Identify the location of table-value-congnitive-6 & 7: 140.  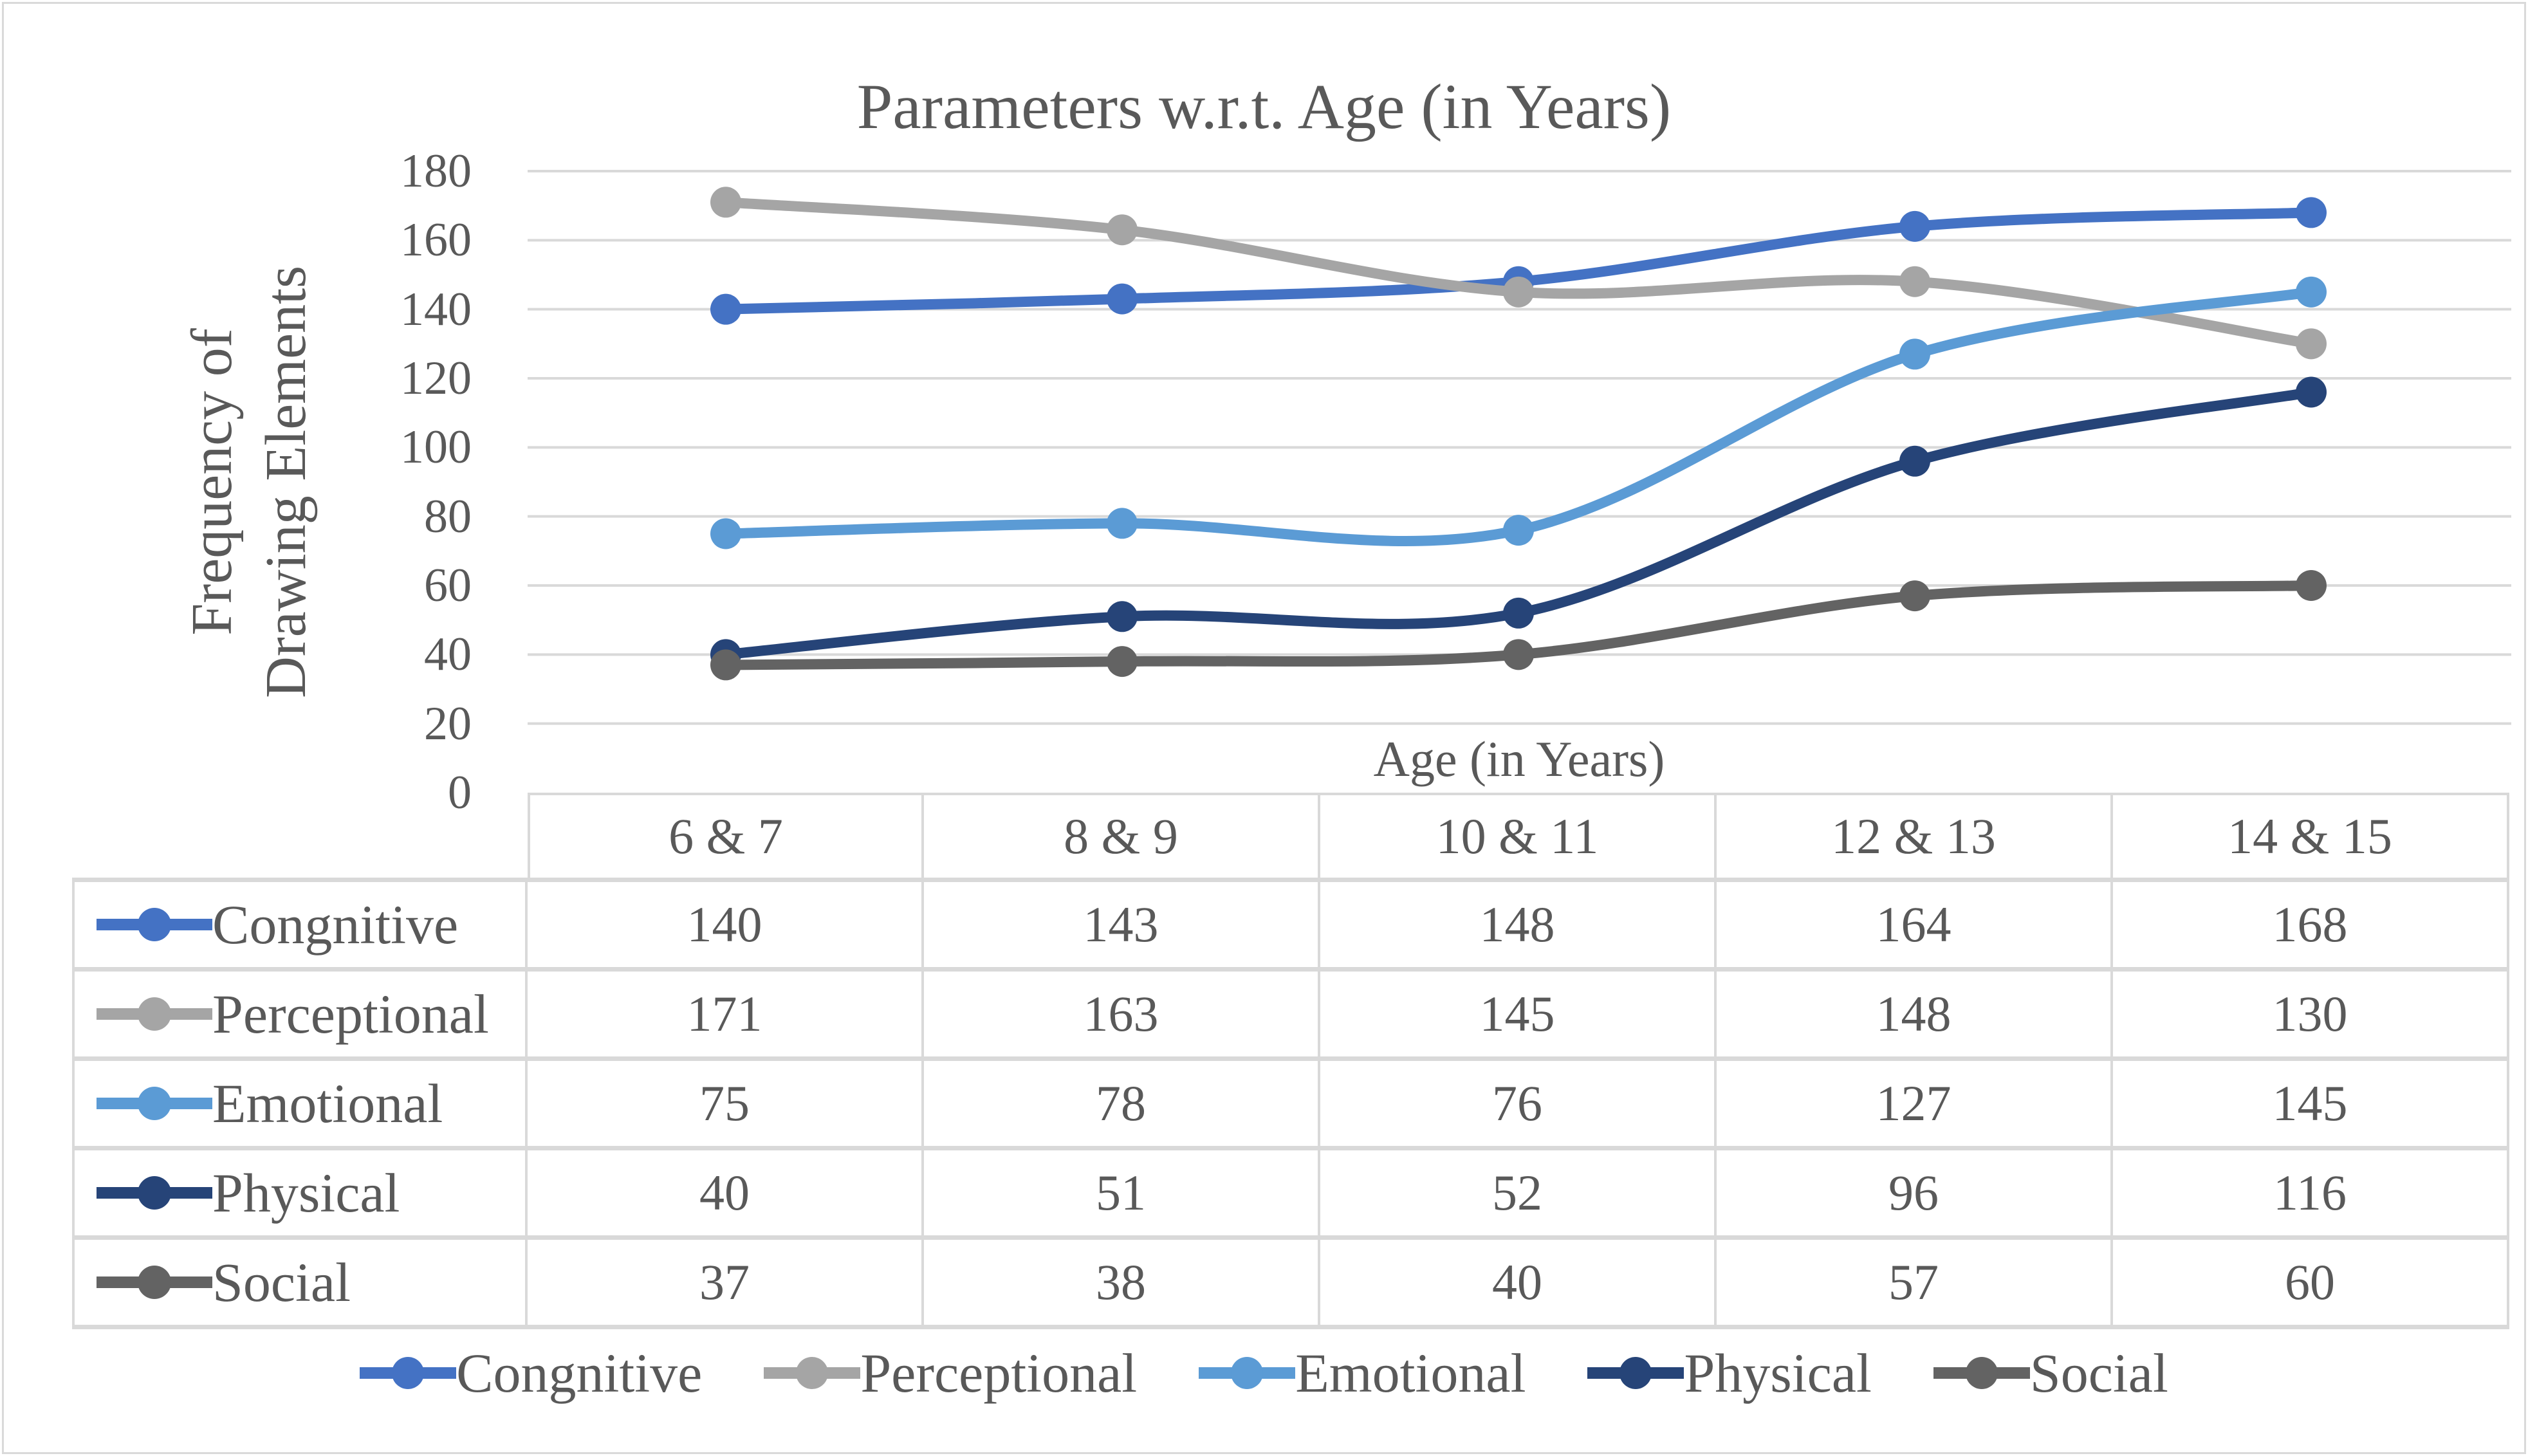
(726, 927).